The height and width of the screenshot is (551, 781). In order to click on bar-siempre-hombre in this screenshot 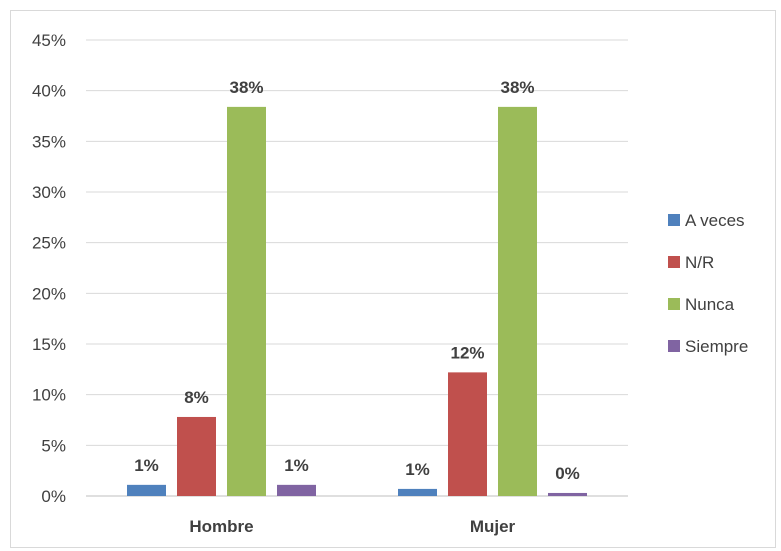, I will do `click(296, 490)`.